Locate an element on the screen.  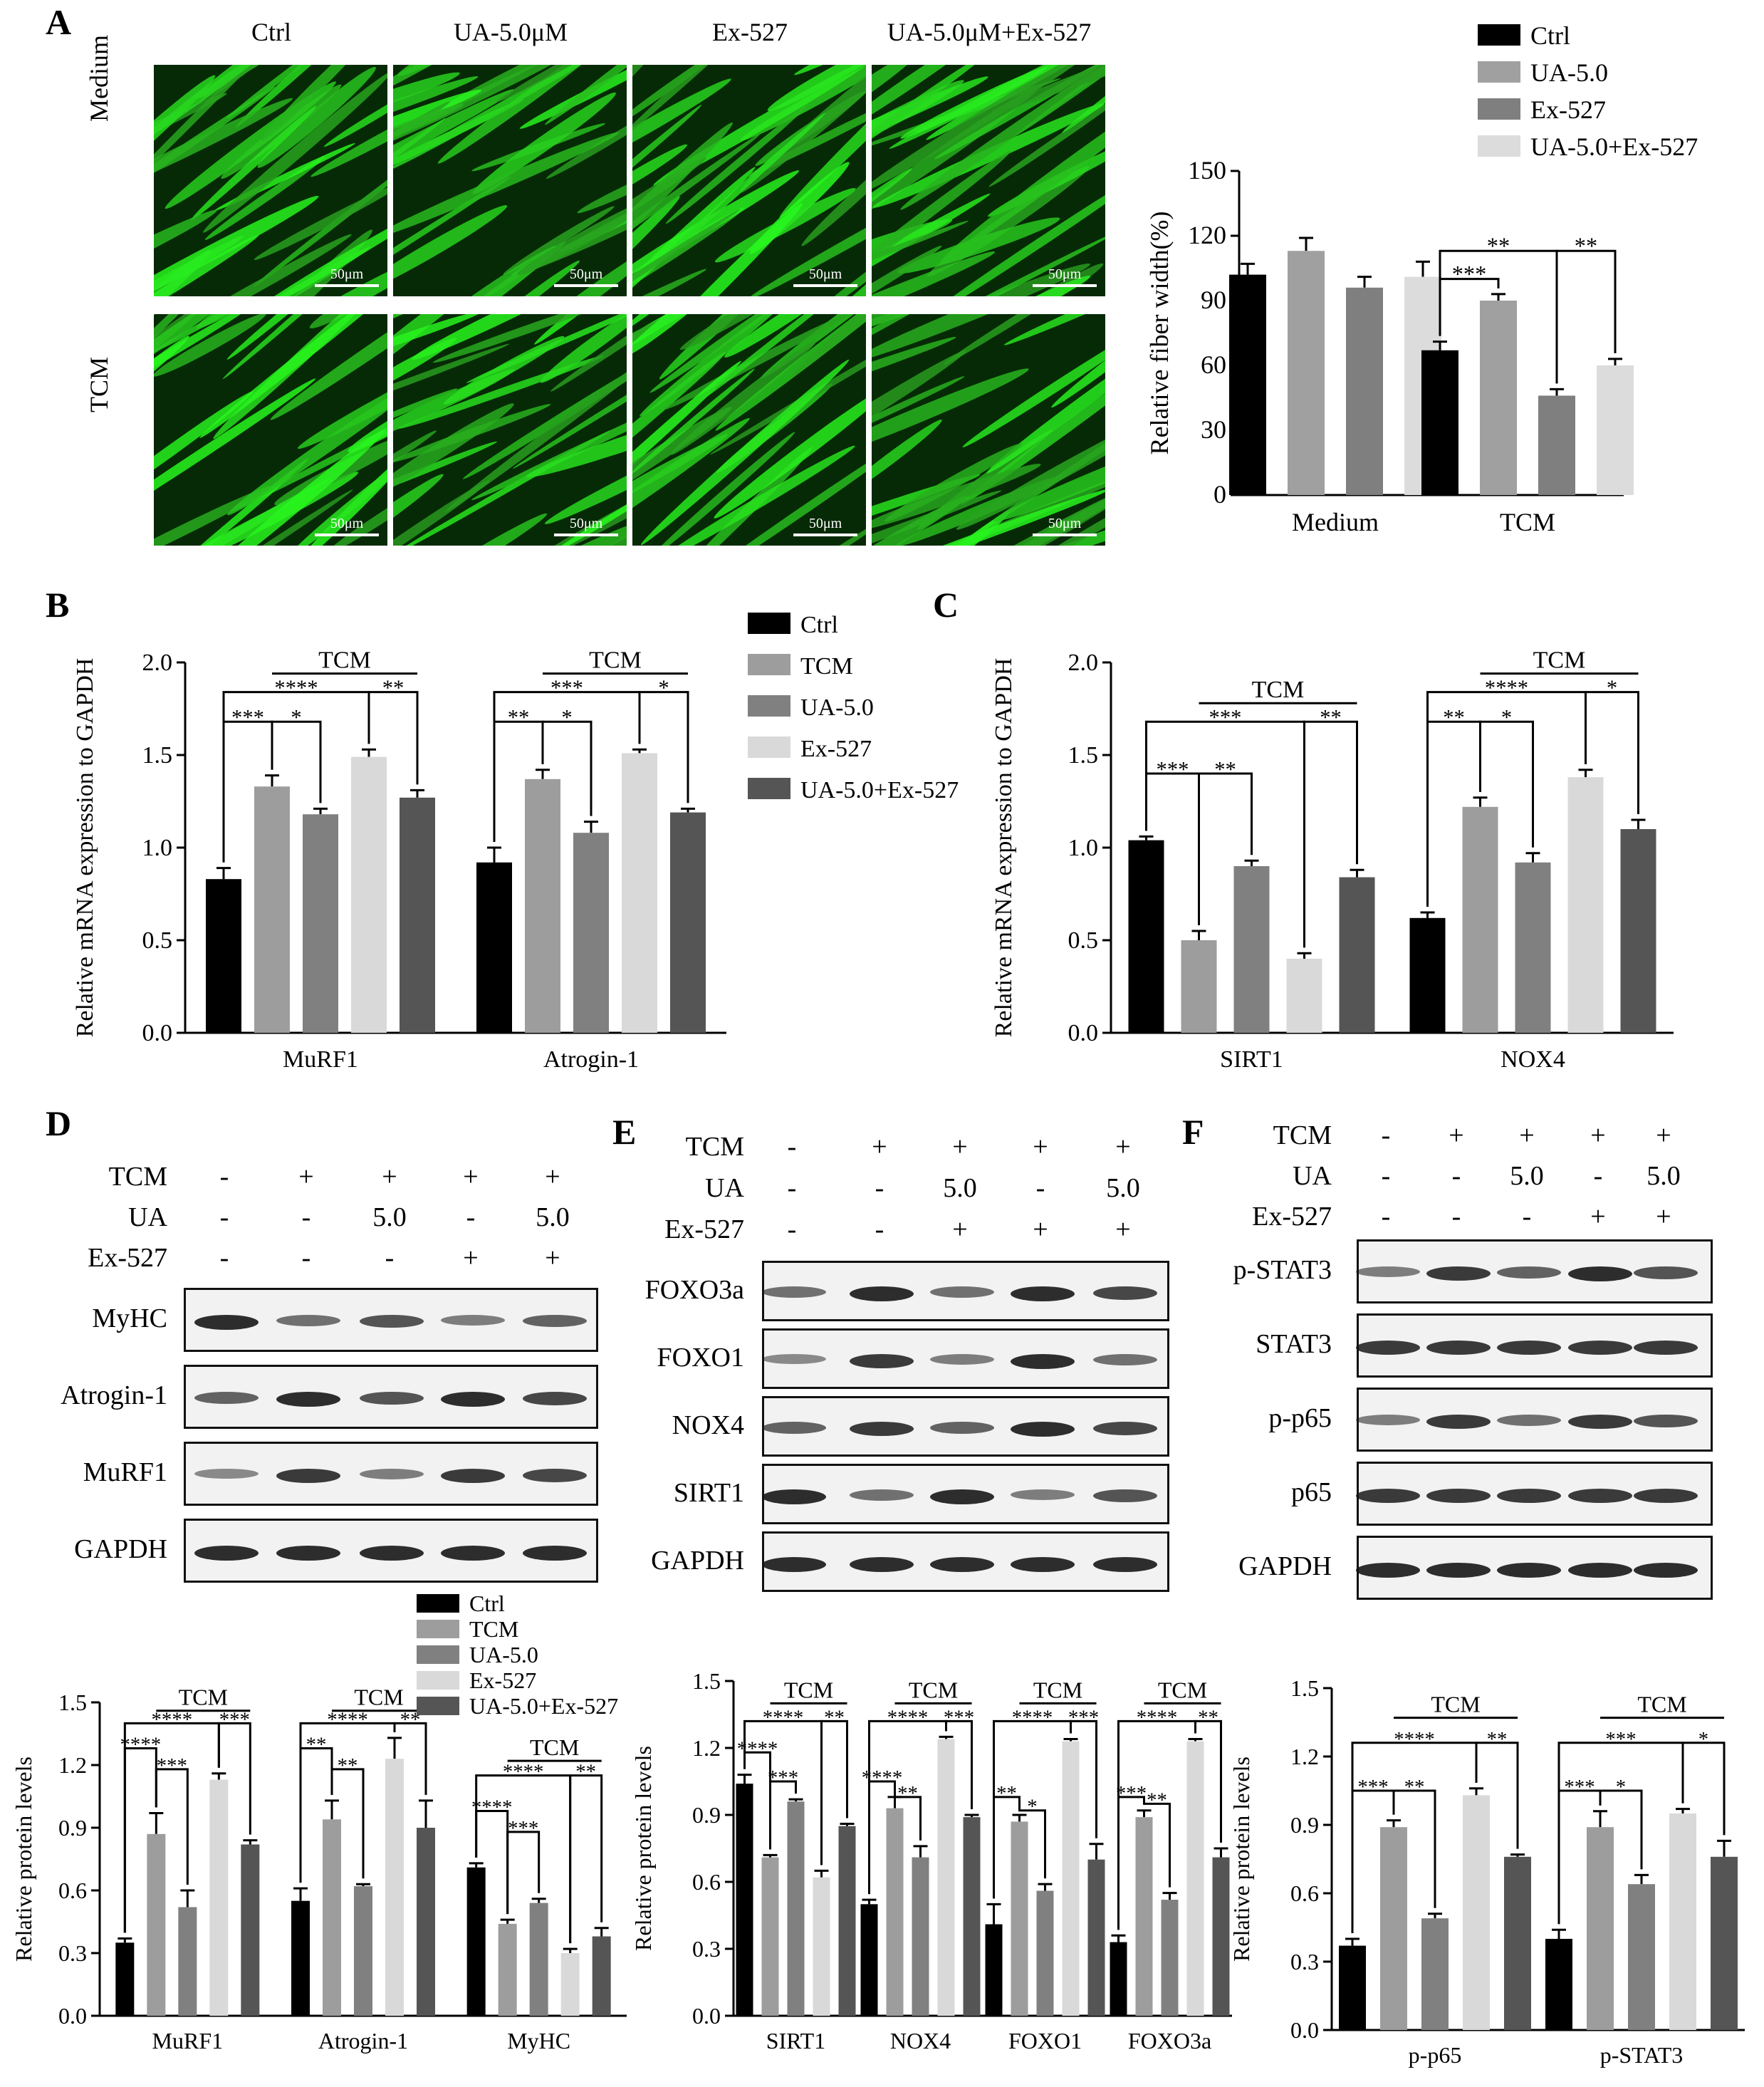
blot-row-label: MyHC is located at coordinates (129, 1318).